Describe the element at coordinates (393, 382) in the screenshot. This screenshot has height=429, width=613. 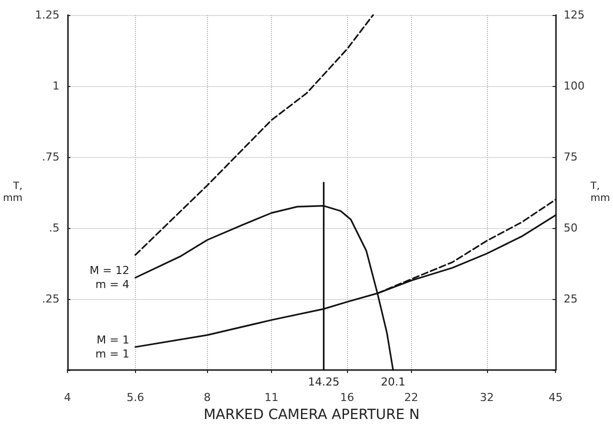
I see `annotation: 20.1` at that location.